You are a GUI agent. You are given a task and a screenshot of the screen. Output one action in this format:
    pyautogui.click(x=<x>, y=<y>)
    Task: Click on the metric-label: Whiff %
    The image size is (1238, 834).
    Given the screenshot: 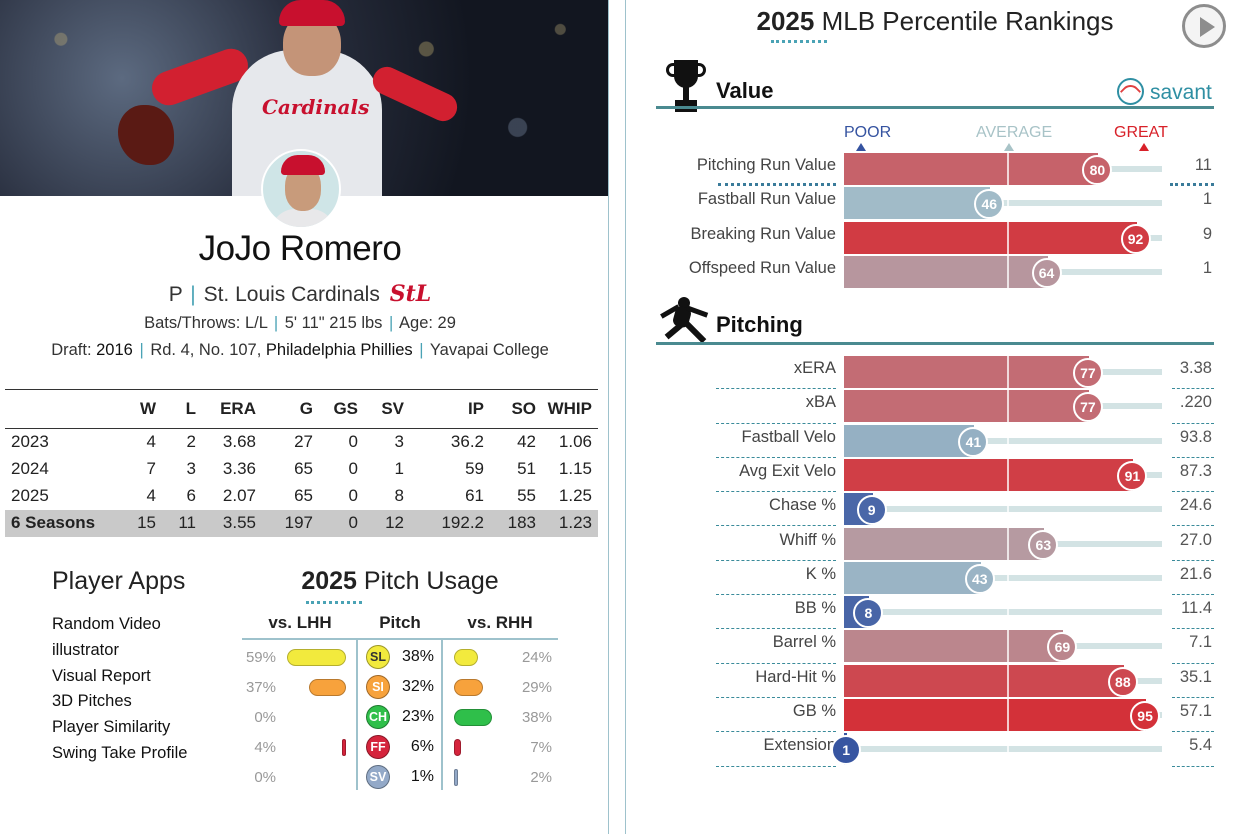 What is the action you would take?
    pyautogui.click(x=807, y=539)
    